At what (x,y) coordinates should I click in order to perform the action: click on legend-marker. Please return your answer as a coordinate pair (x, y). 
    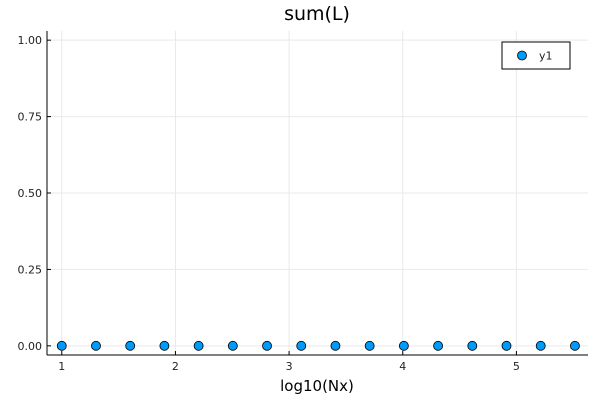
    Looking at the image, I should click on (522, 55).